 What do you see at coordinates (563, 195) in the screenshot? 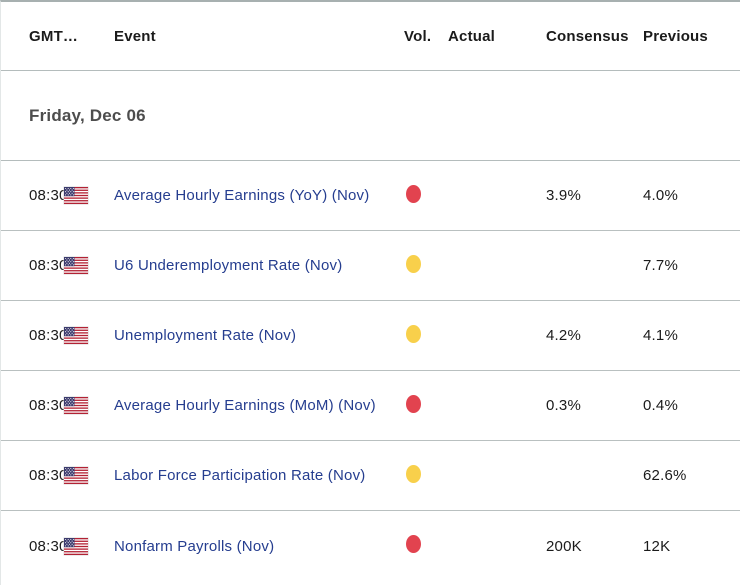
I see `consensus-value: 3.9%` at bounding box center [563, 195].